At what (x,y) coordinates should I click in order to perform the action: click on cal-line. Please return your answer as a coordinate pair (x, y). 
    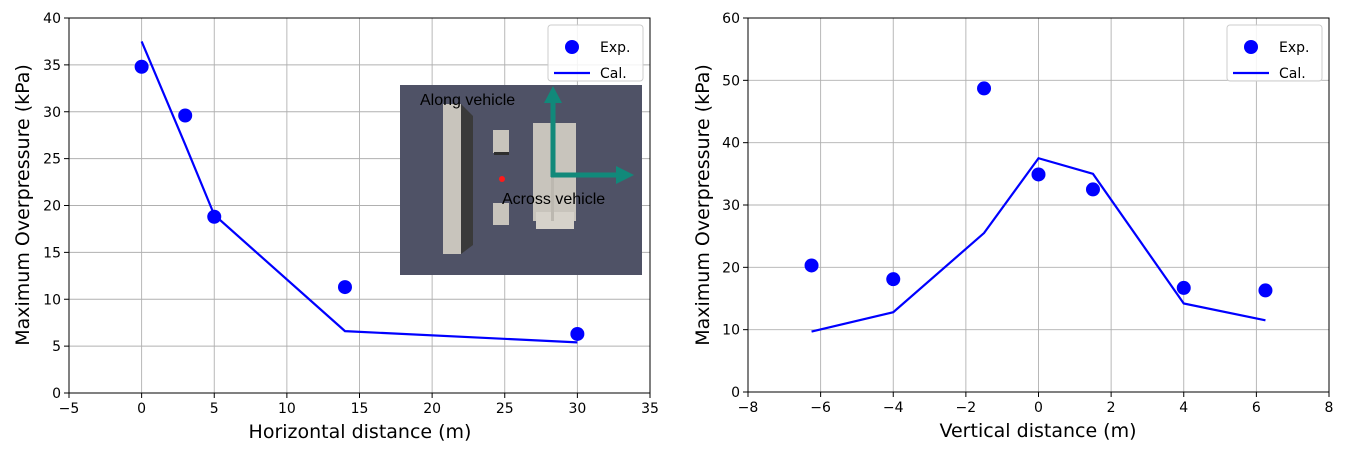
    Looking at the image, I should click on (1038, 244).